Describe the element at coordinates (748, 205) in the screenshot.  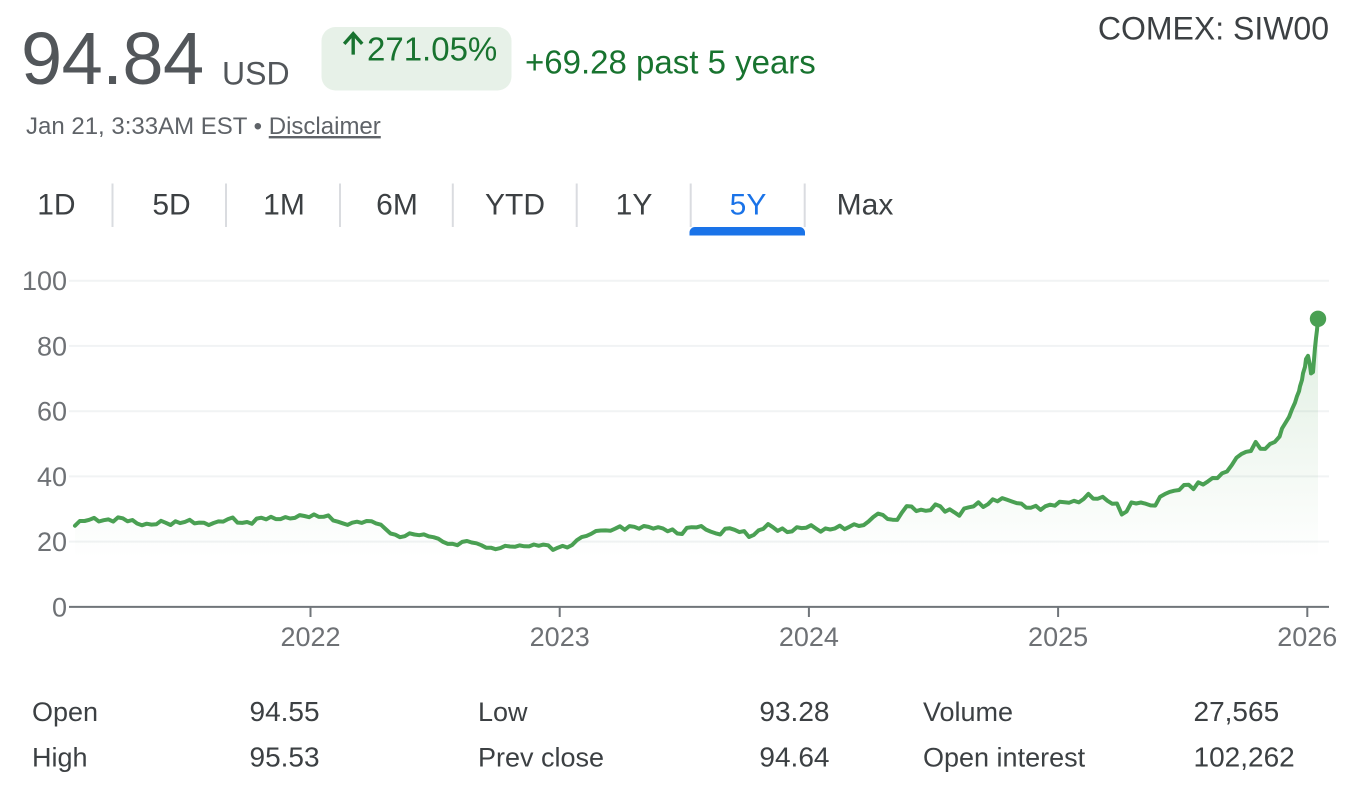
I see `svg-text: 5Y` at that location.